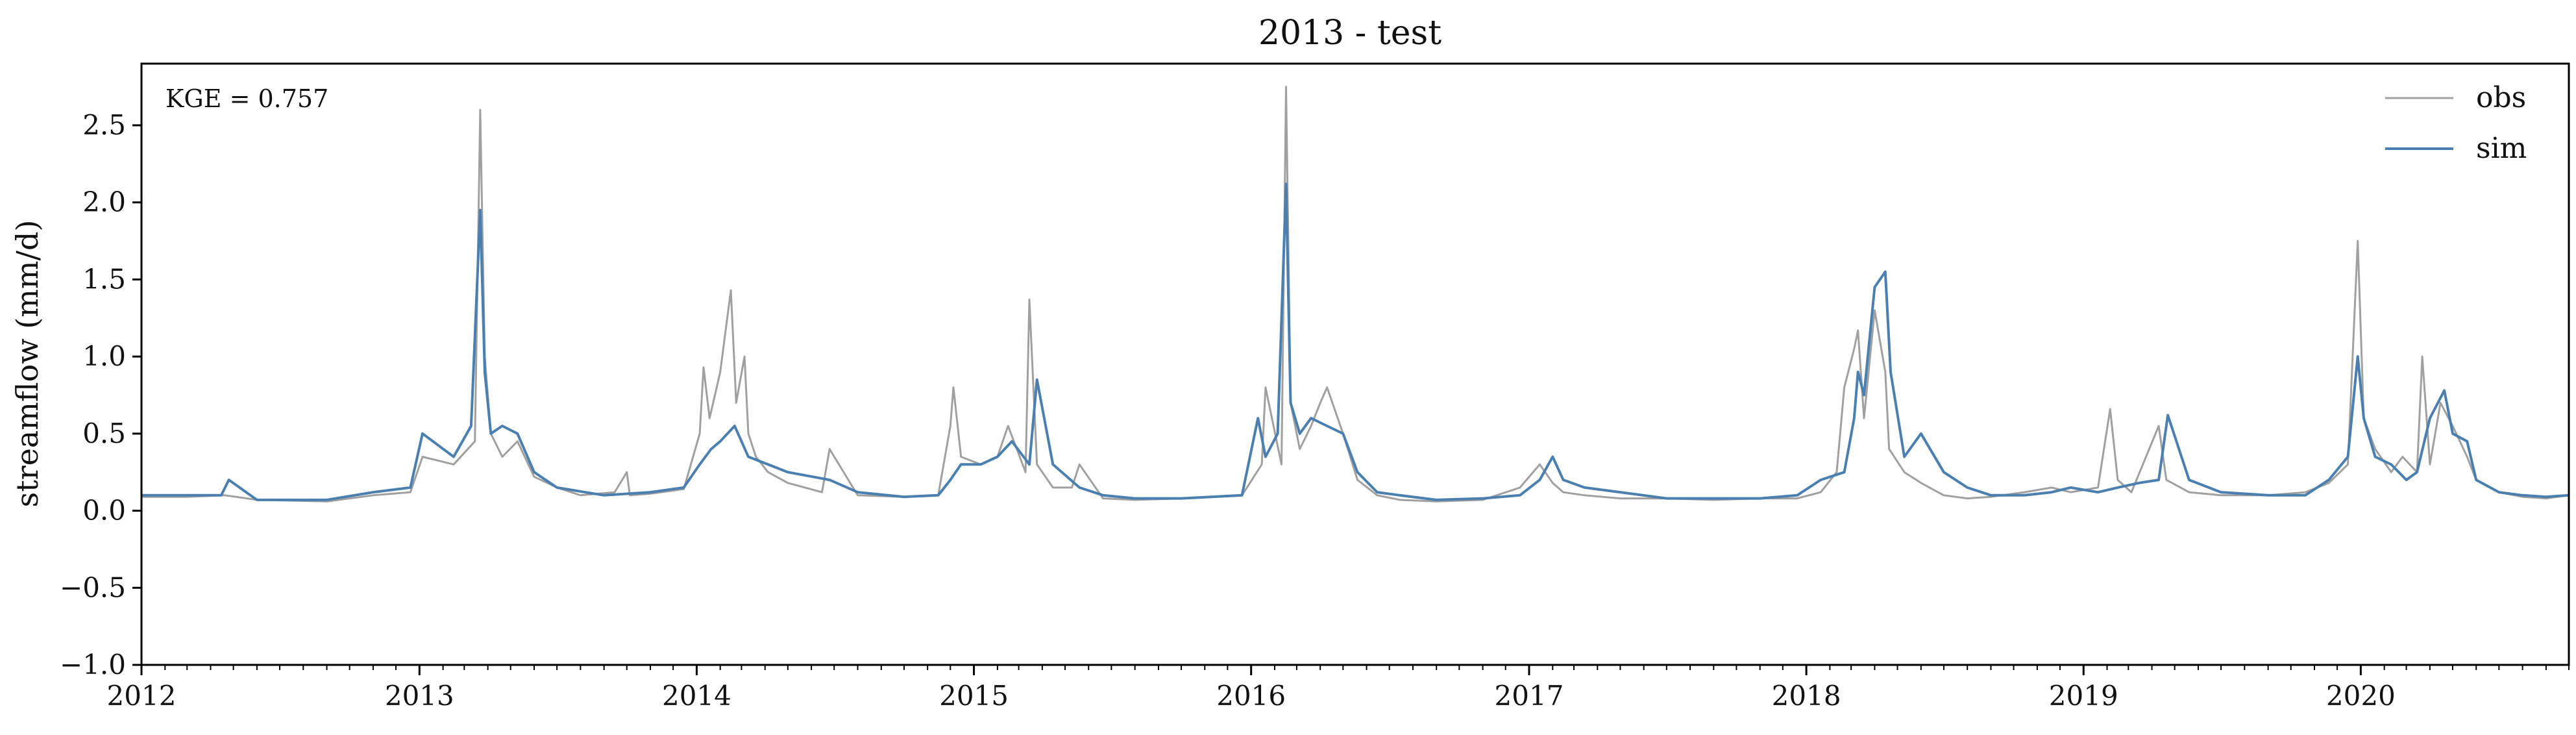  What do you see at coordinates (142, 696) in the screenshot?
I see `x-tick-label: 2012` at bounding box center [142, 696].